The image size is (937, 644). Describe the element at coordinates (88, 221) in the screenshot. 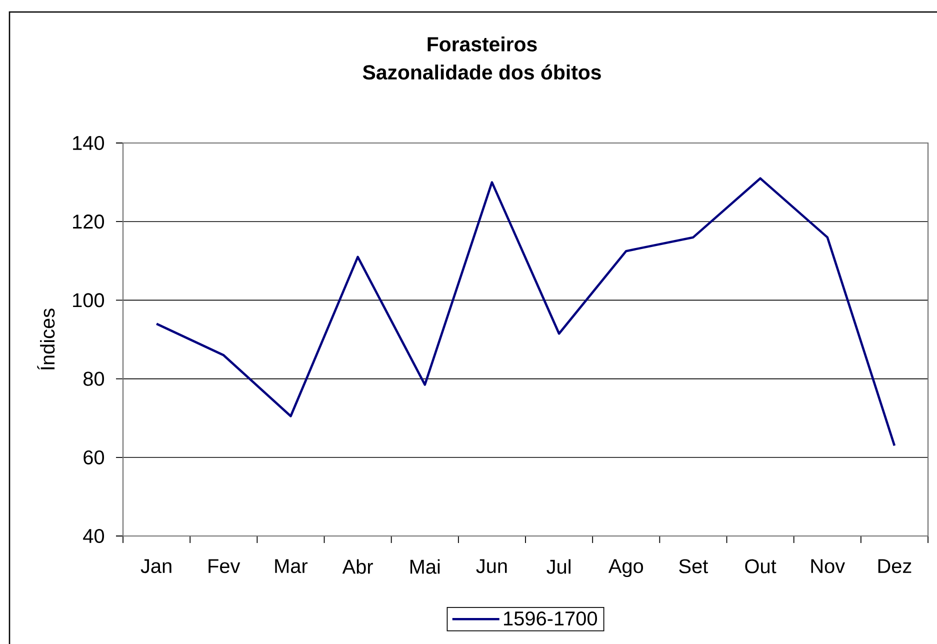

I see `y-tick-label: 120` at that location.